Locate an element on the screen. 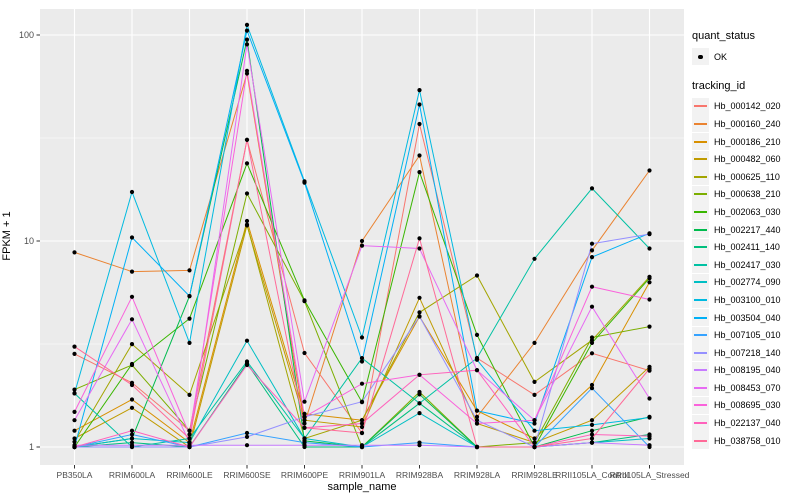  legend-label: Hb_008195_040 is located at coordinates (747, 370).